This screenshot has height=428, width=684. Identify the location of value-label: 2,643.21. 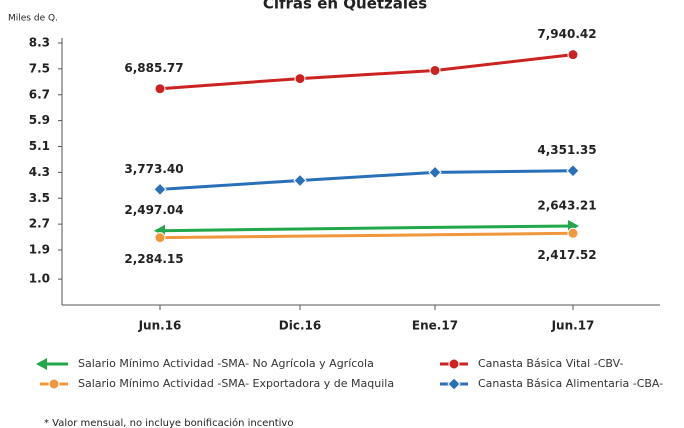
(566, 205).